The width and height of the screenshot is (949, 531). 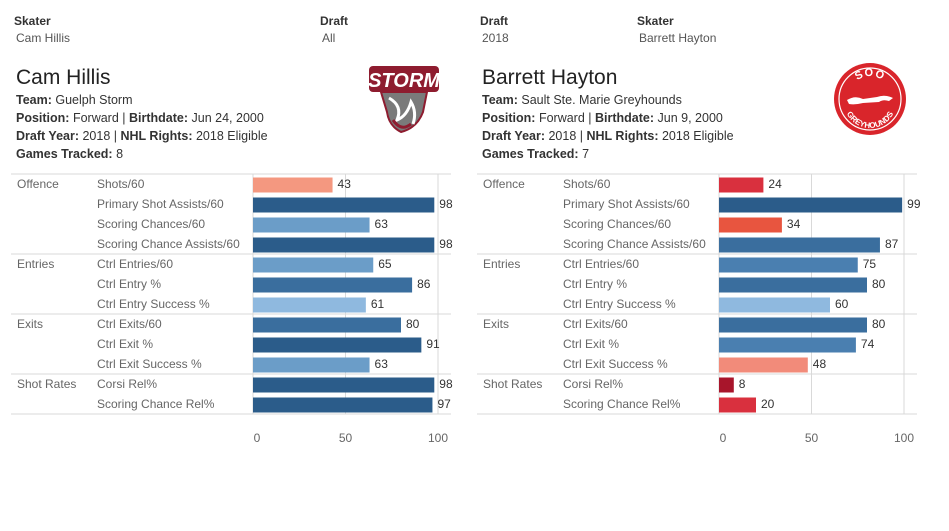 What do you see at coordinates (74, 100) in the screenshot?
I see `team-line: Team: Guelph Storm` at bounding box center [74, 100].